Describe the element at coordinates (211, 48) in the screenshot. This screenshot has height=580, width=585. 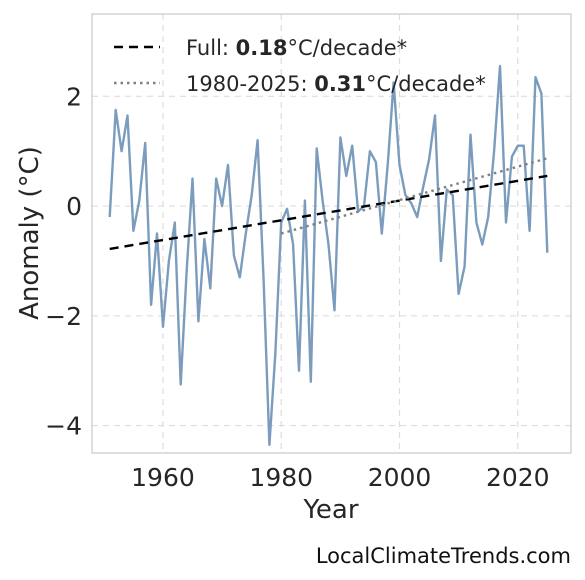
I see `legend-label-prefix: Full:` at that location.